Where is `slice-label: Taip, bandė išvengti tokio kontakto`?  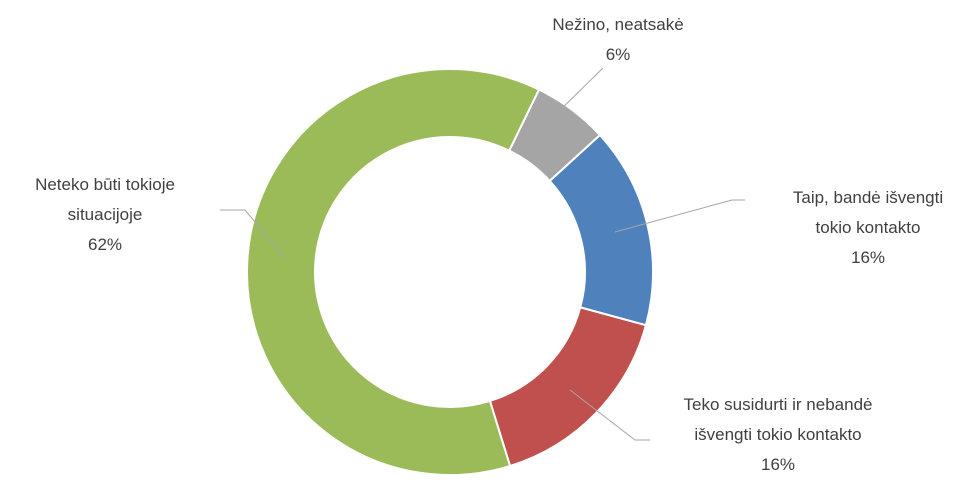
slice-label: Taip, bandė išvengti tokio kontakto is located at coordinates (868, 212).